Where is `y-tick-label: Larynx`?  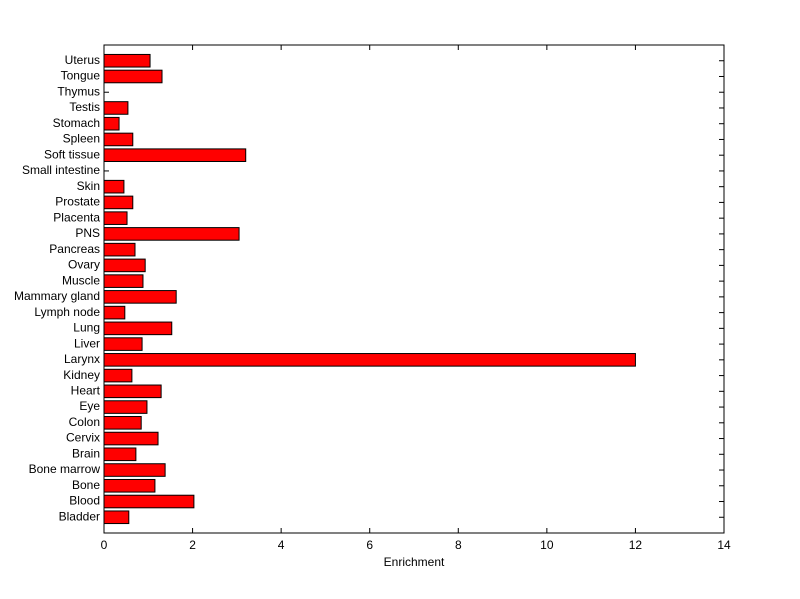
y-tick-label: Larynx is located at coordinates (82, 359).